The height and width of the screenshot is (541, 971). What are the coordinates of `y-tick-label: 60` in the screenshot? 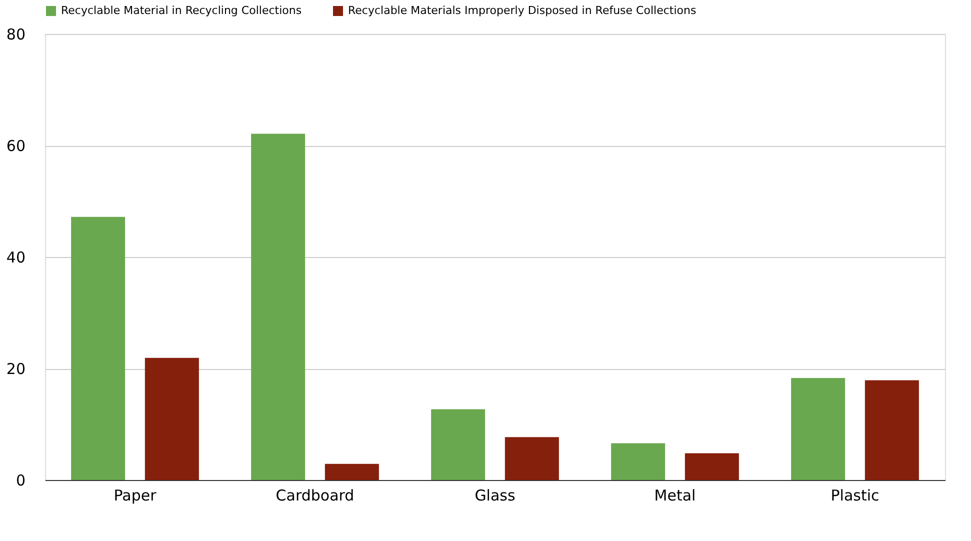 It's located at (16, 146).